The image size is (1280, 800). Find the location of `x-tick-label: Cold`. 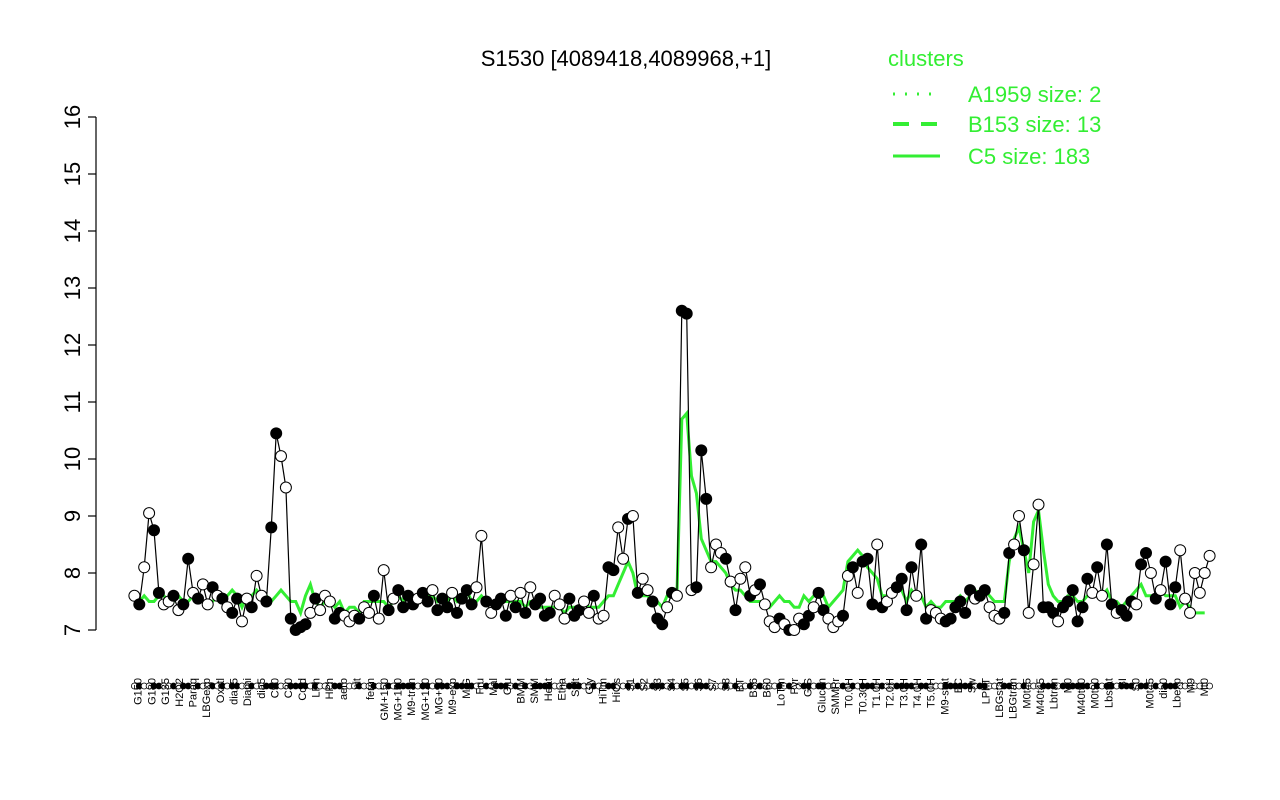

x-tick-label: Cold is located at coordinates (303, 689).